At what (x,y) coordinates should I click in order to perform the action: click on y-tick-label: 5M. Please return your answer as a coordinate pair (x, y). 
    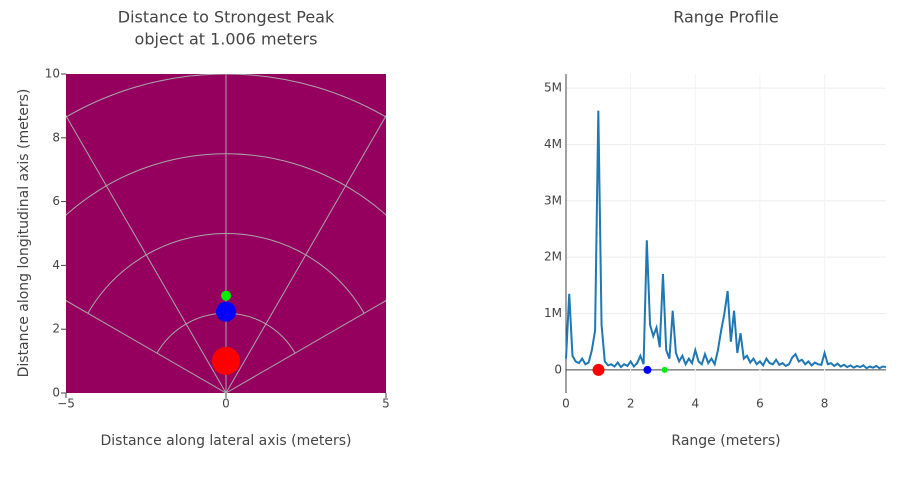
    Looking at the image, I should click on (553, 88).